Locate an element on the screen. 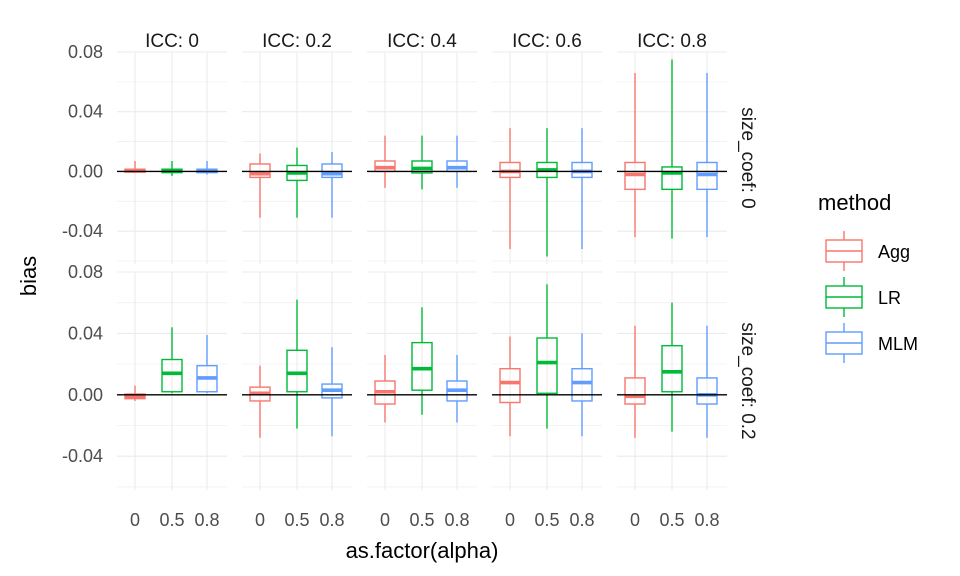 The height and width of the screenshot is (576, 960). box-agg-r0-c0 is located at coordinates (135, 166).